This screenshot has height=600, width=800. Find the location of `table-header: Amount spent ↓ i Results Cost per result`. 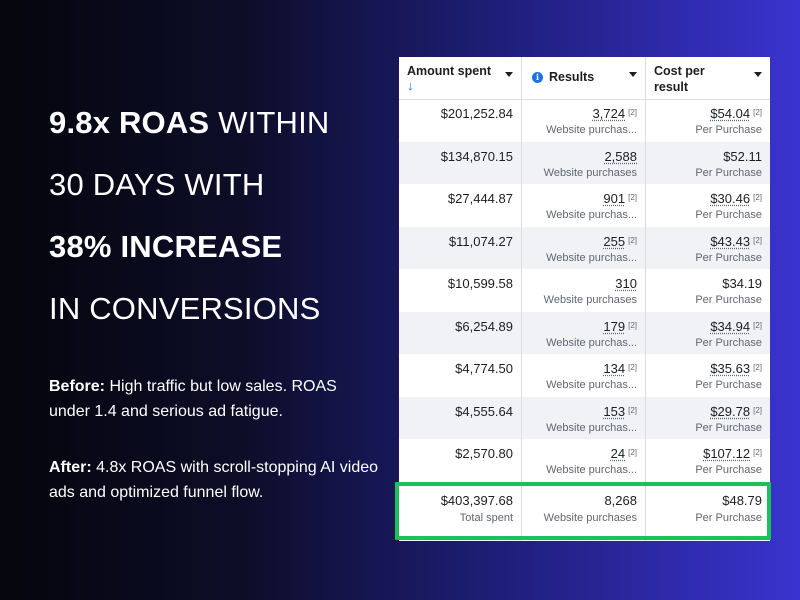

table-header: Amount spent ↓ i Results Cost per result is located at coordinates (584, 78).